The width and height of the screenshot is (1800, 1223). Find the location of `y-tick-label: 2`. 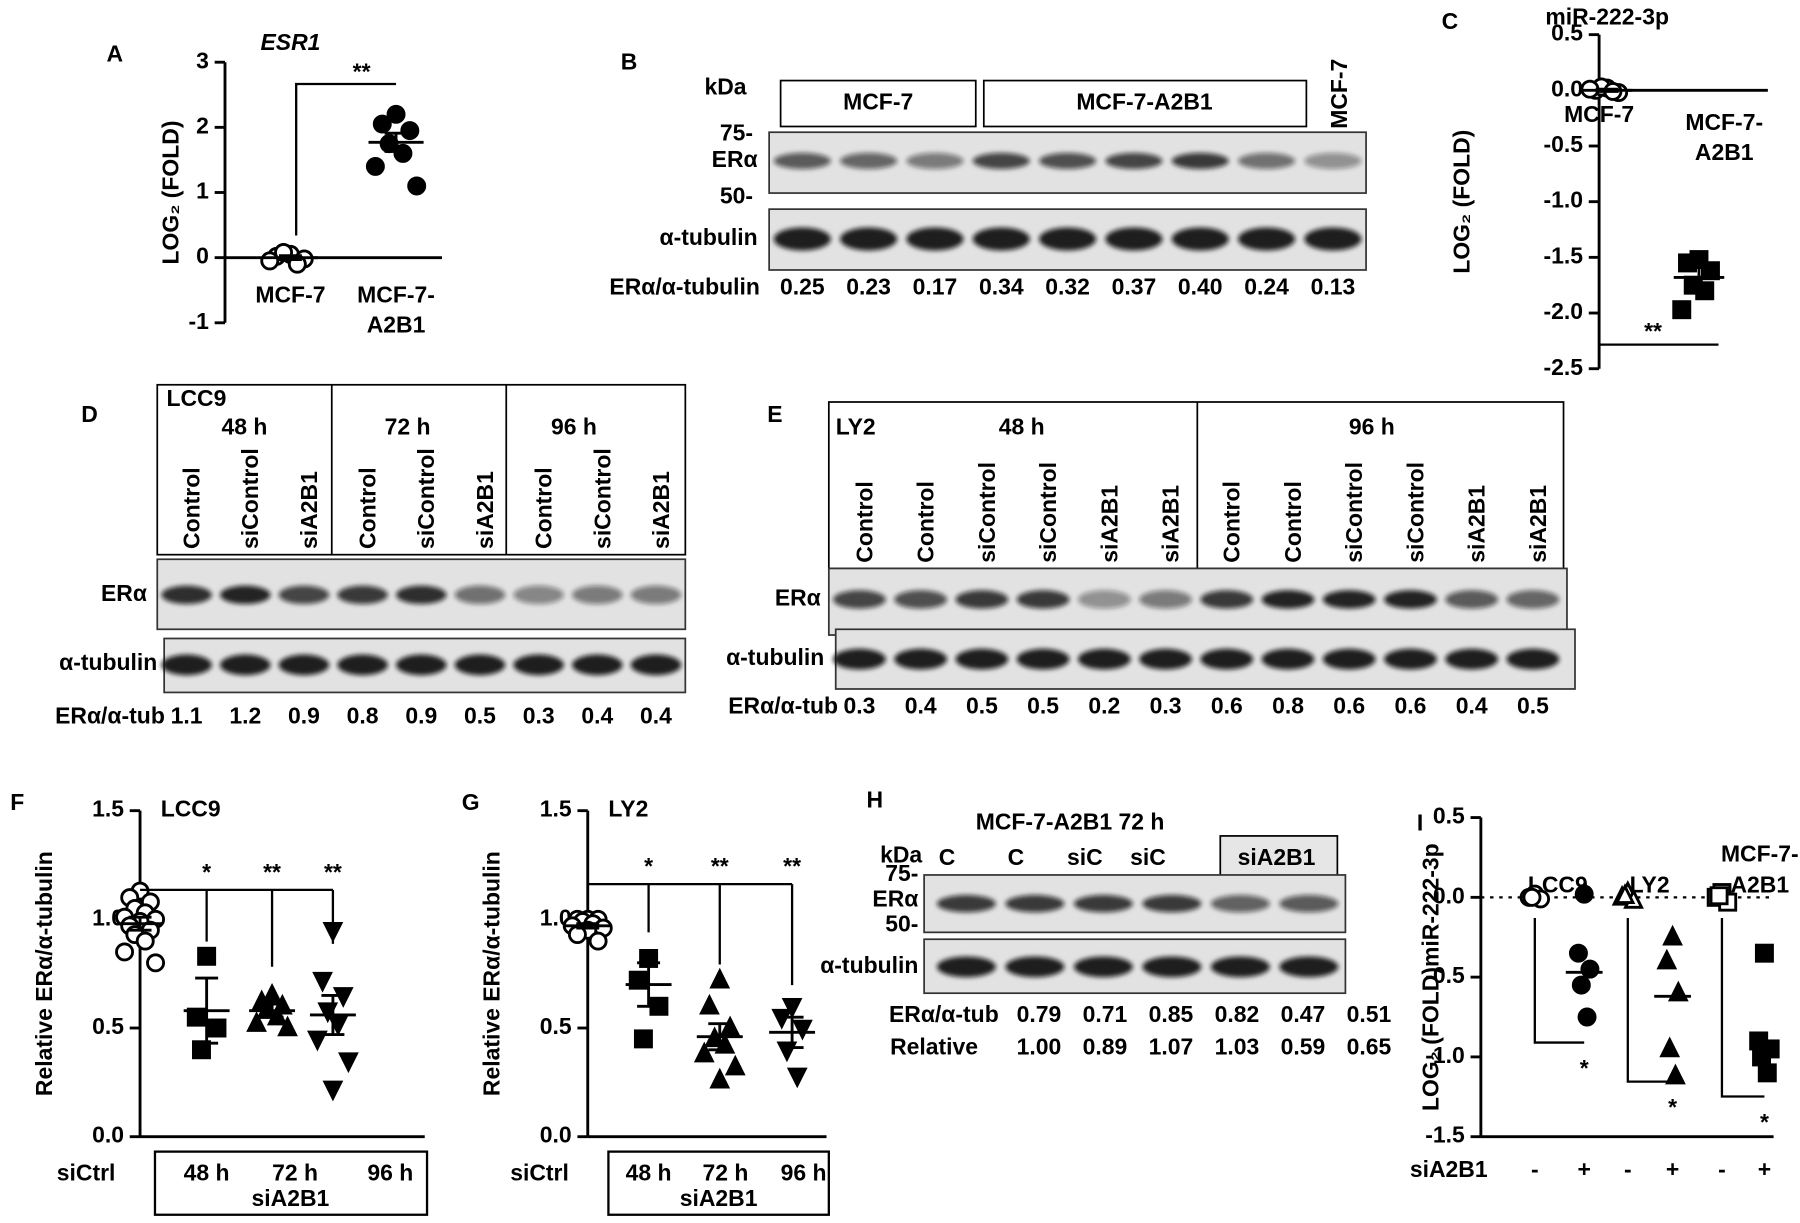

y-tick-label: 2 is located at coordinates (202, 125).